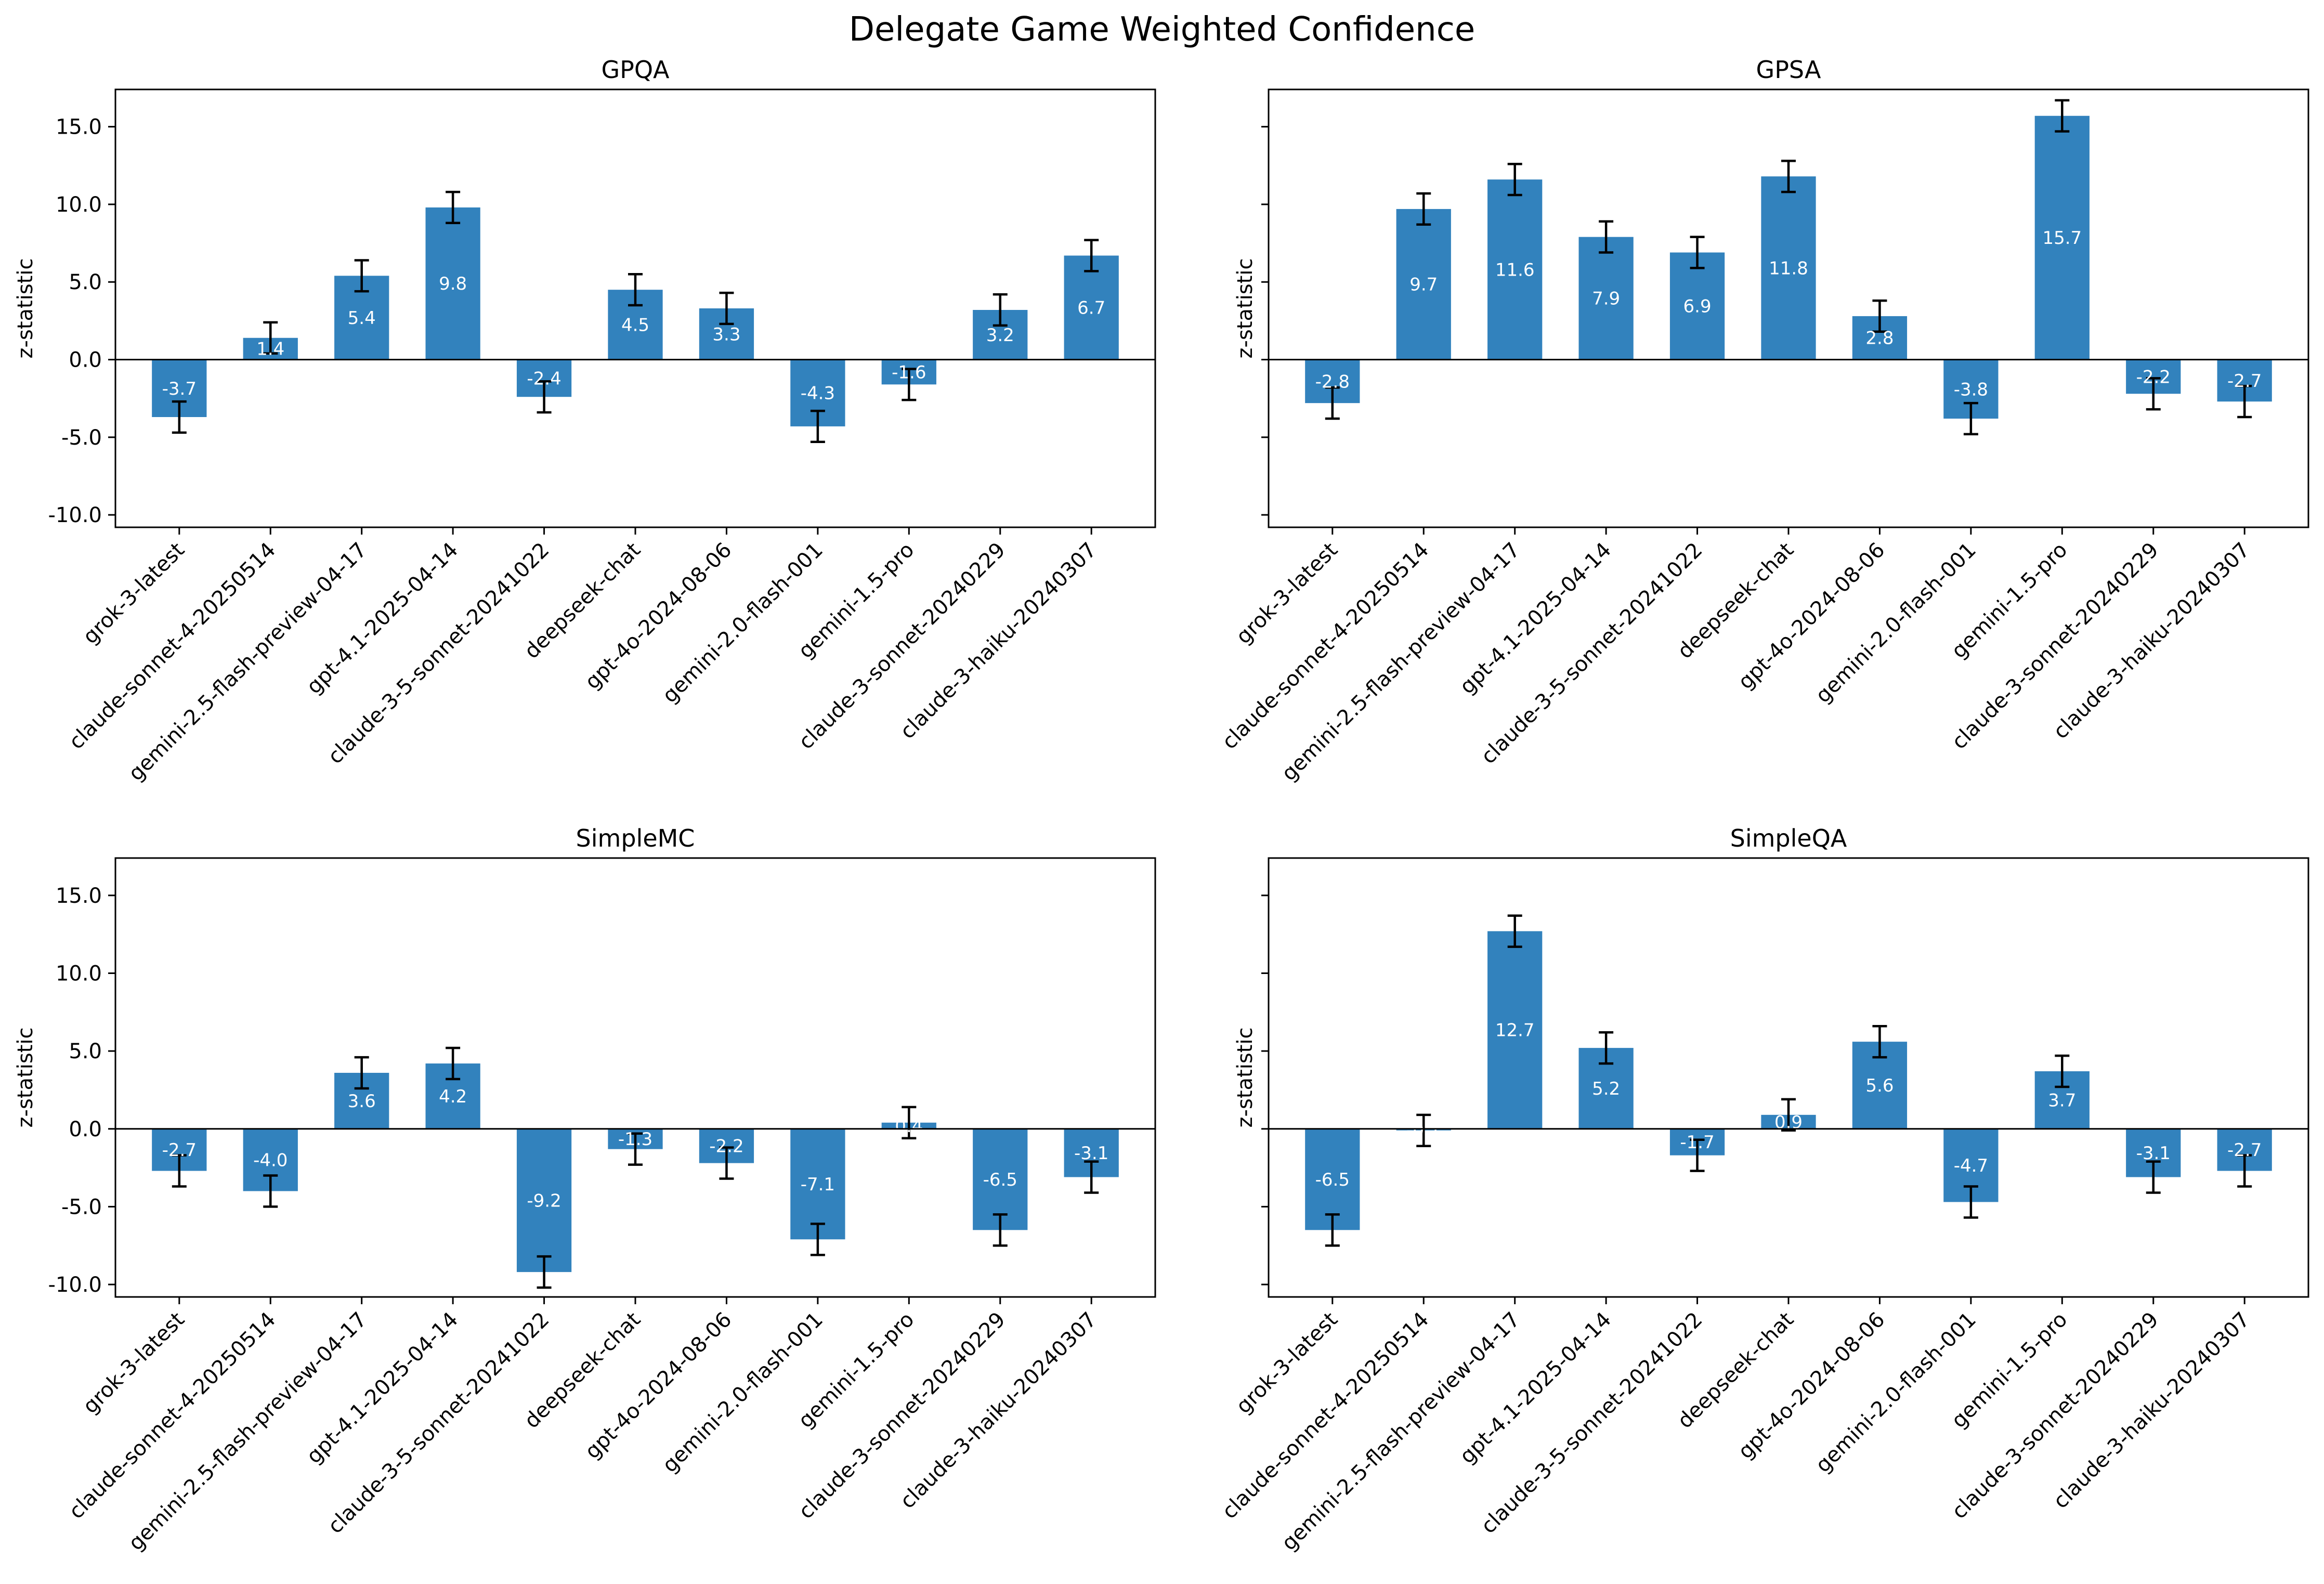 This screenshot has width=2324, height=1584. I want to click on value-label: 9.7, so click(1423, 285).